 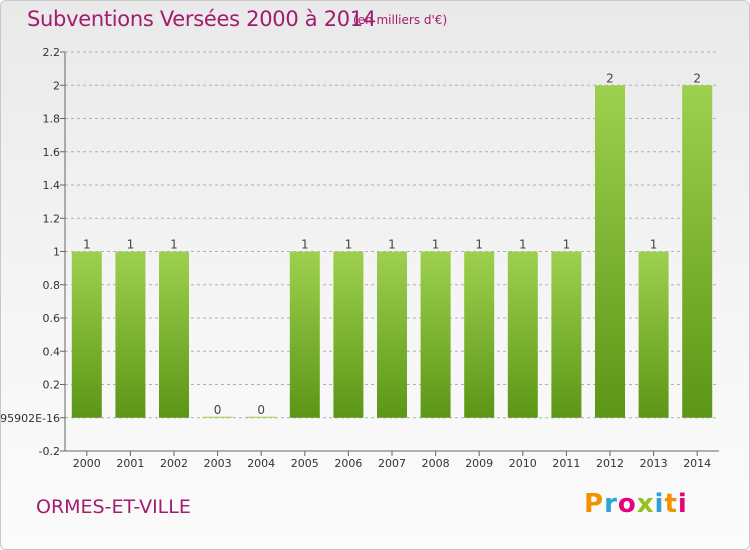 I want to click on x-tick-label: 2014, so click(x=697, y=463).